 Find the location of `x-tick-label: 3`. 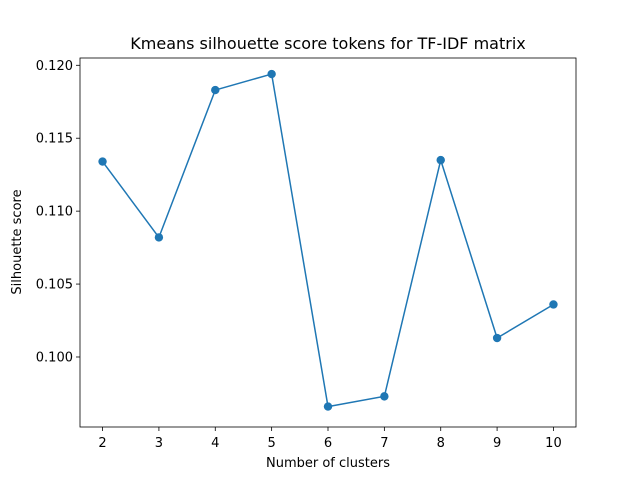

x-tick-label: 3 is located at coordinates (159, 443).